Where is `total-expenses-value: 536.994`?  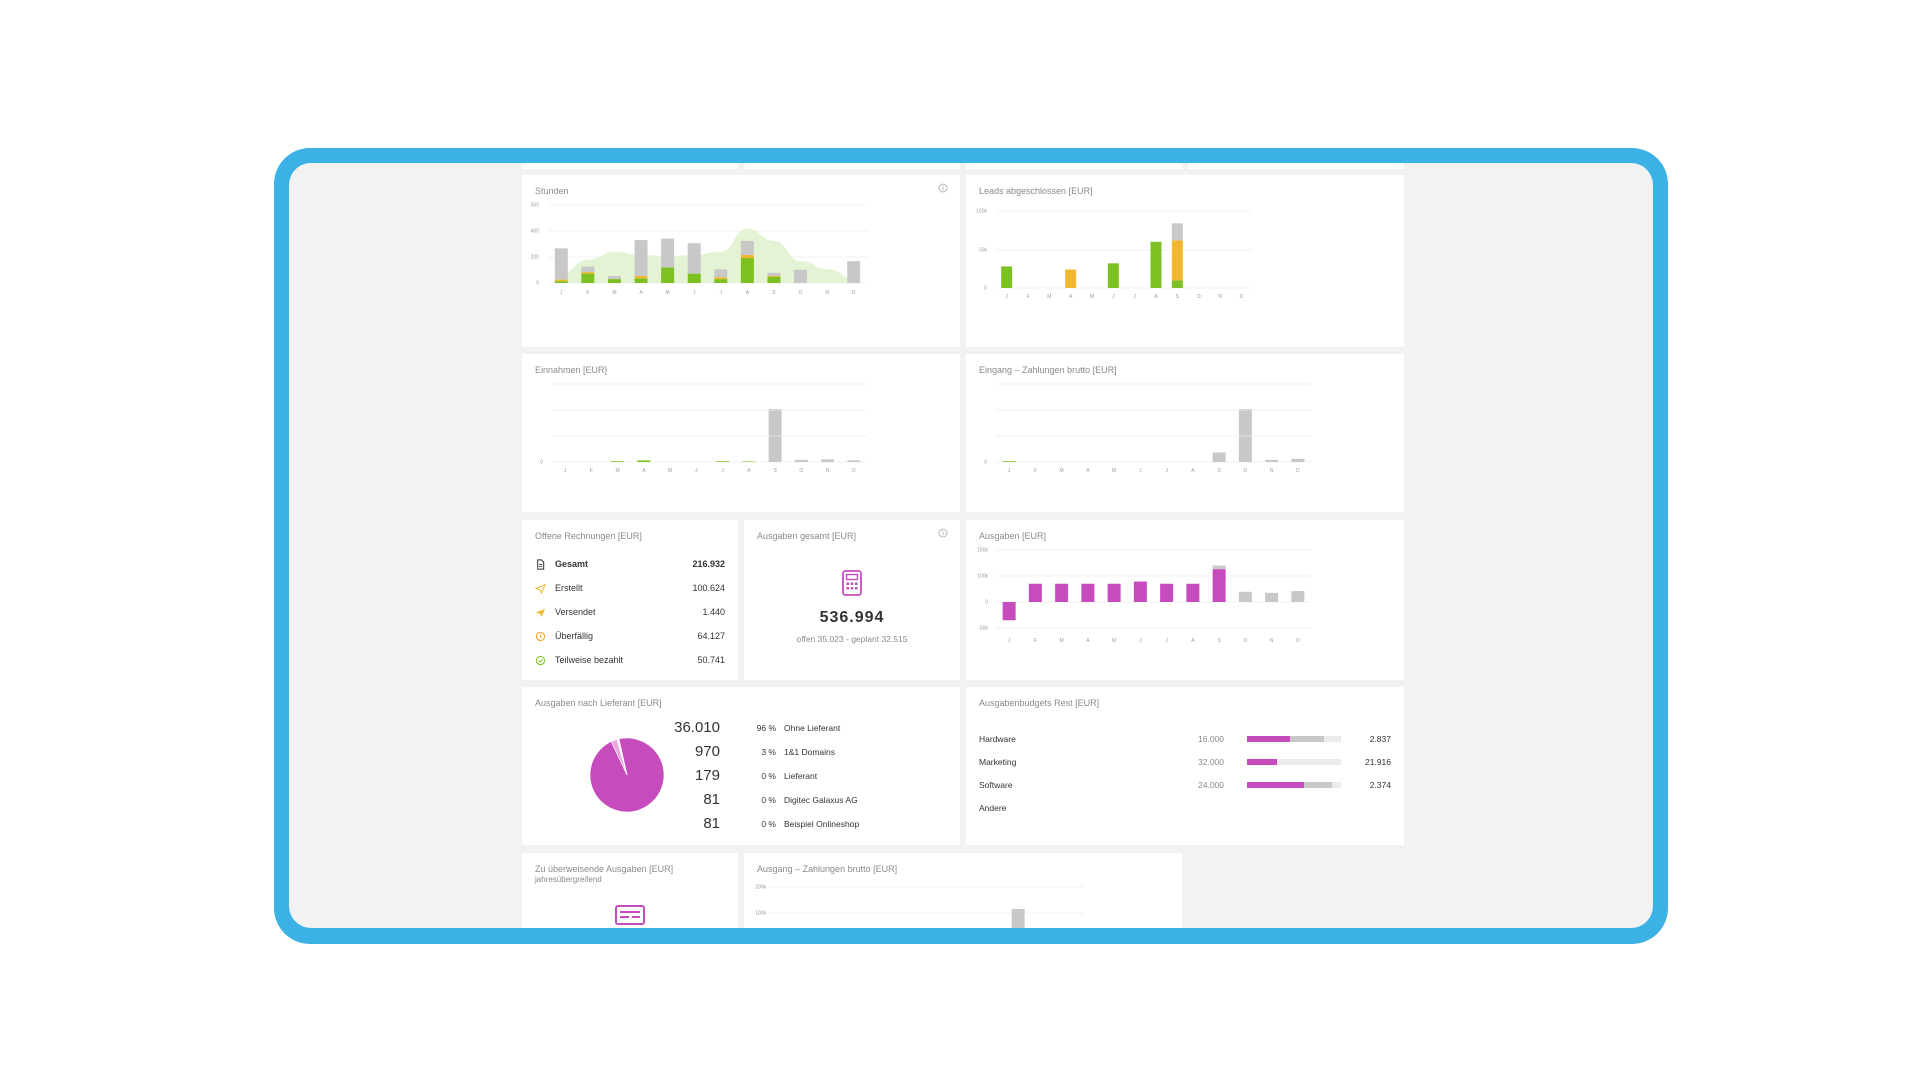 total-expenses-value: 536.994 is located at coordinates (852, 617).